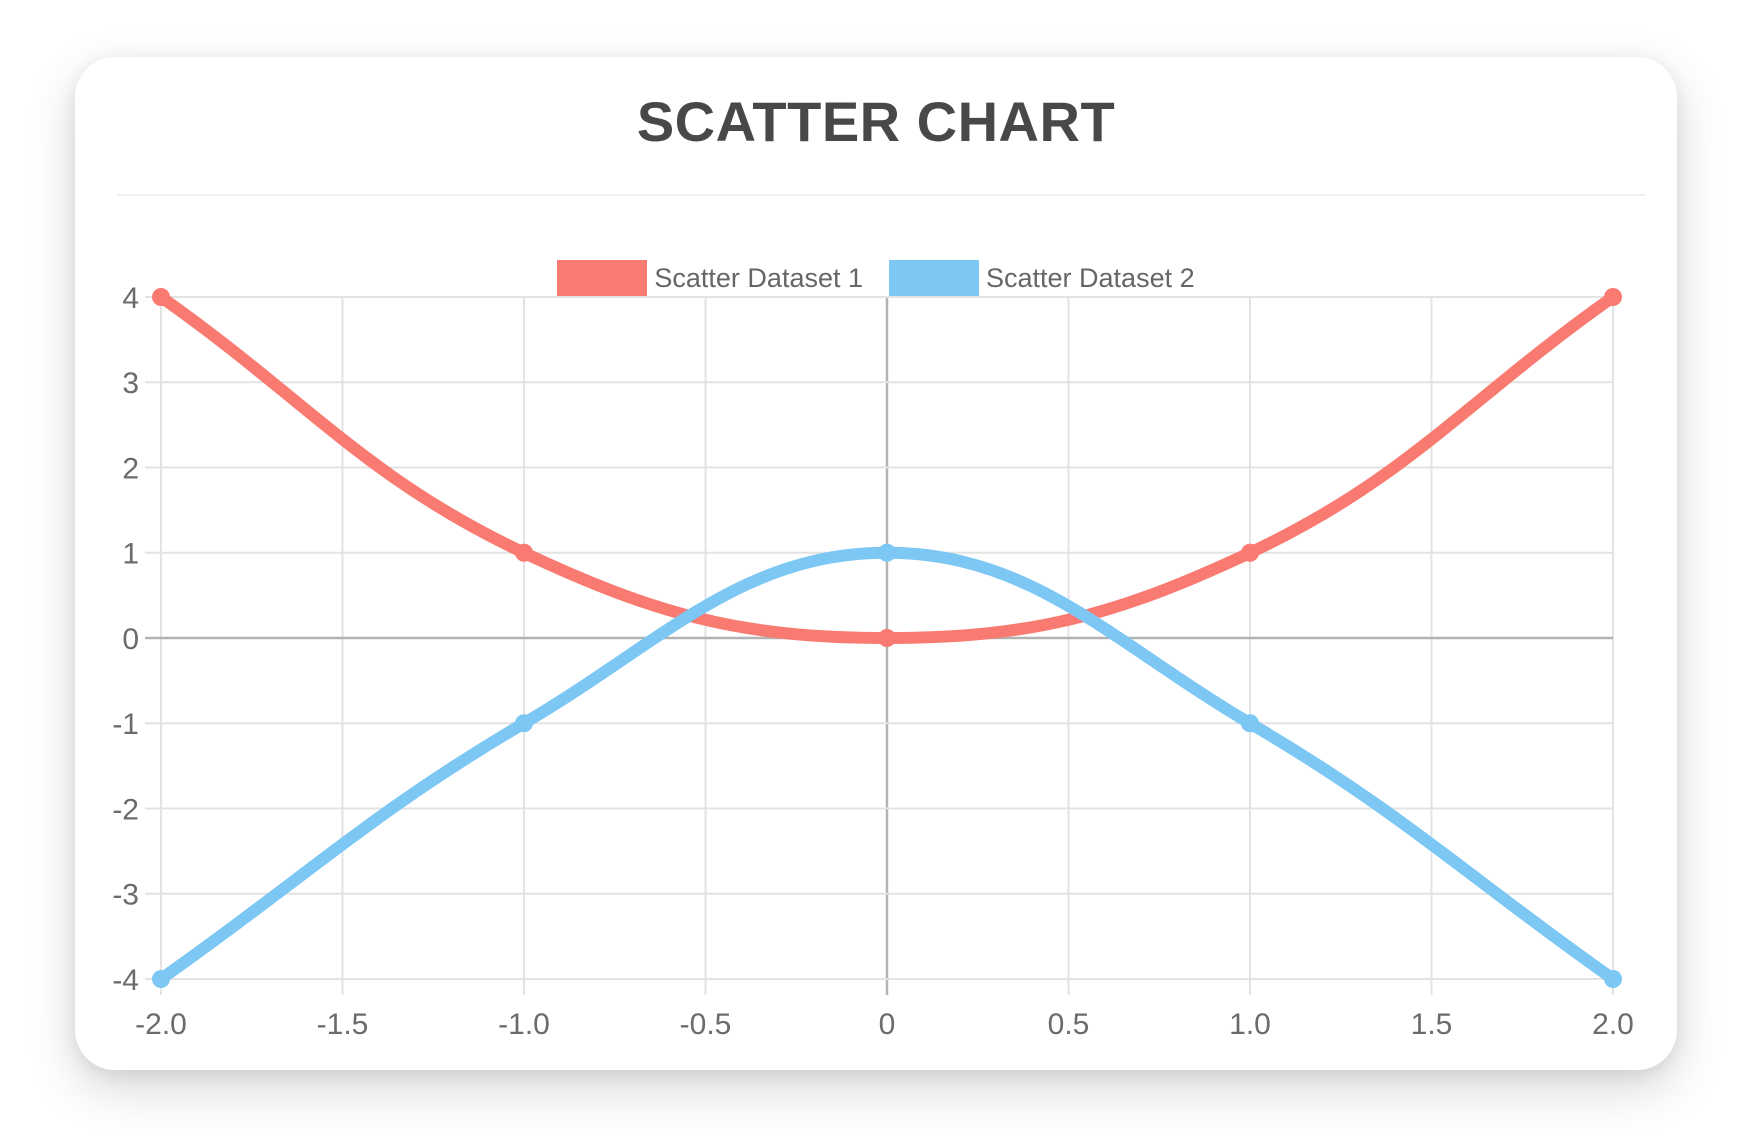 This screenshot has height=1144, width=1763. I want to click on legend-item-dataset-1: Scatter Dataset 1, so click(710, 278).